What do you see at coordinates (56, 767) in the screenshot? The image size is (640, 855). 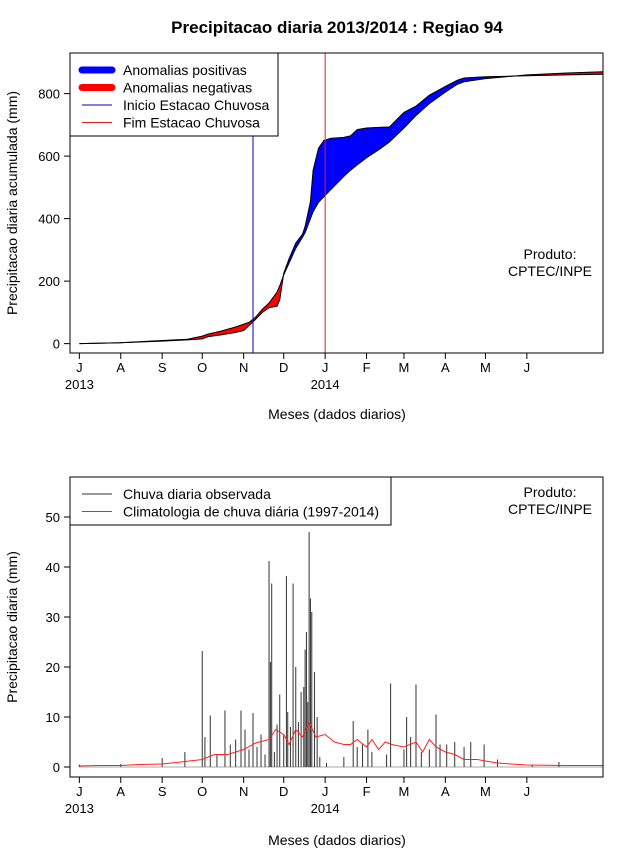 I see `daily-y-tick-label: 0` at bounding box center [56, 767].